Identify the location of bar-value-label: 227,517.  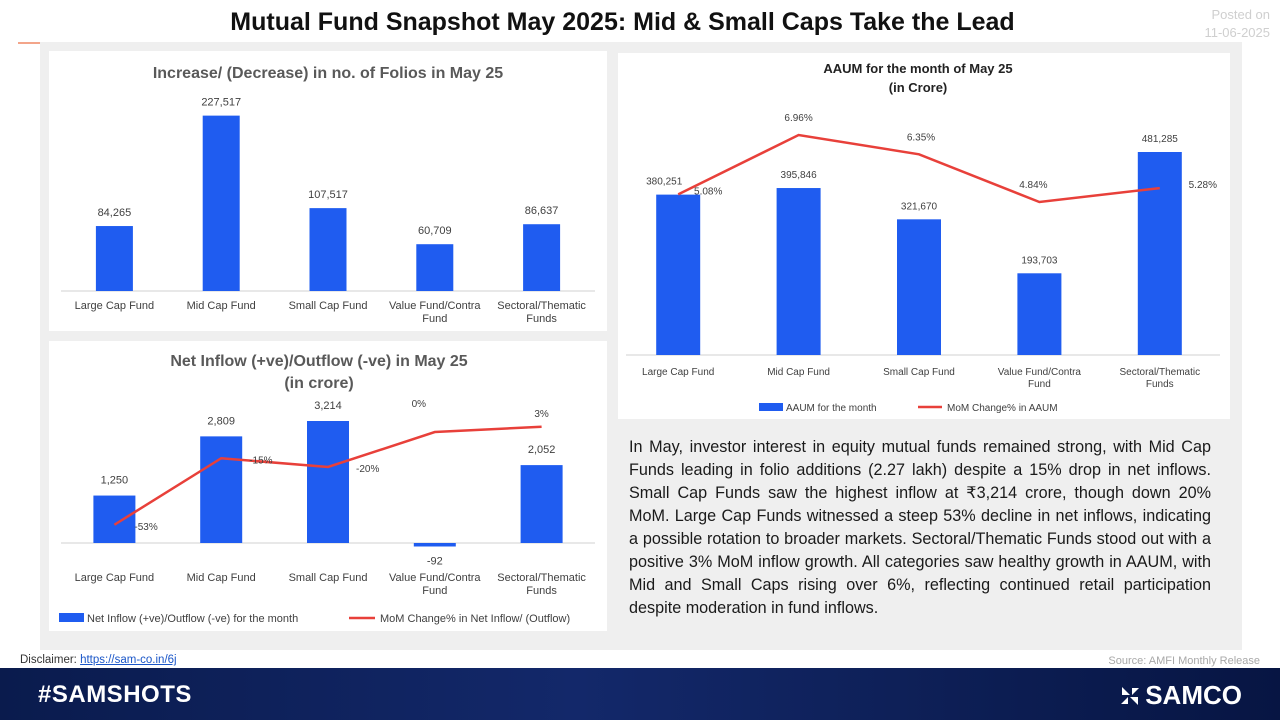
(221, 103).